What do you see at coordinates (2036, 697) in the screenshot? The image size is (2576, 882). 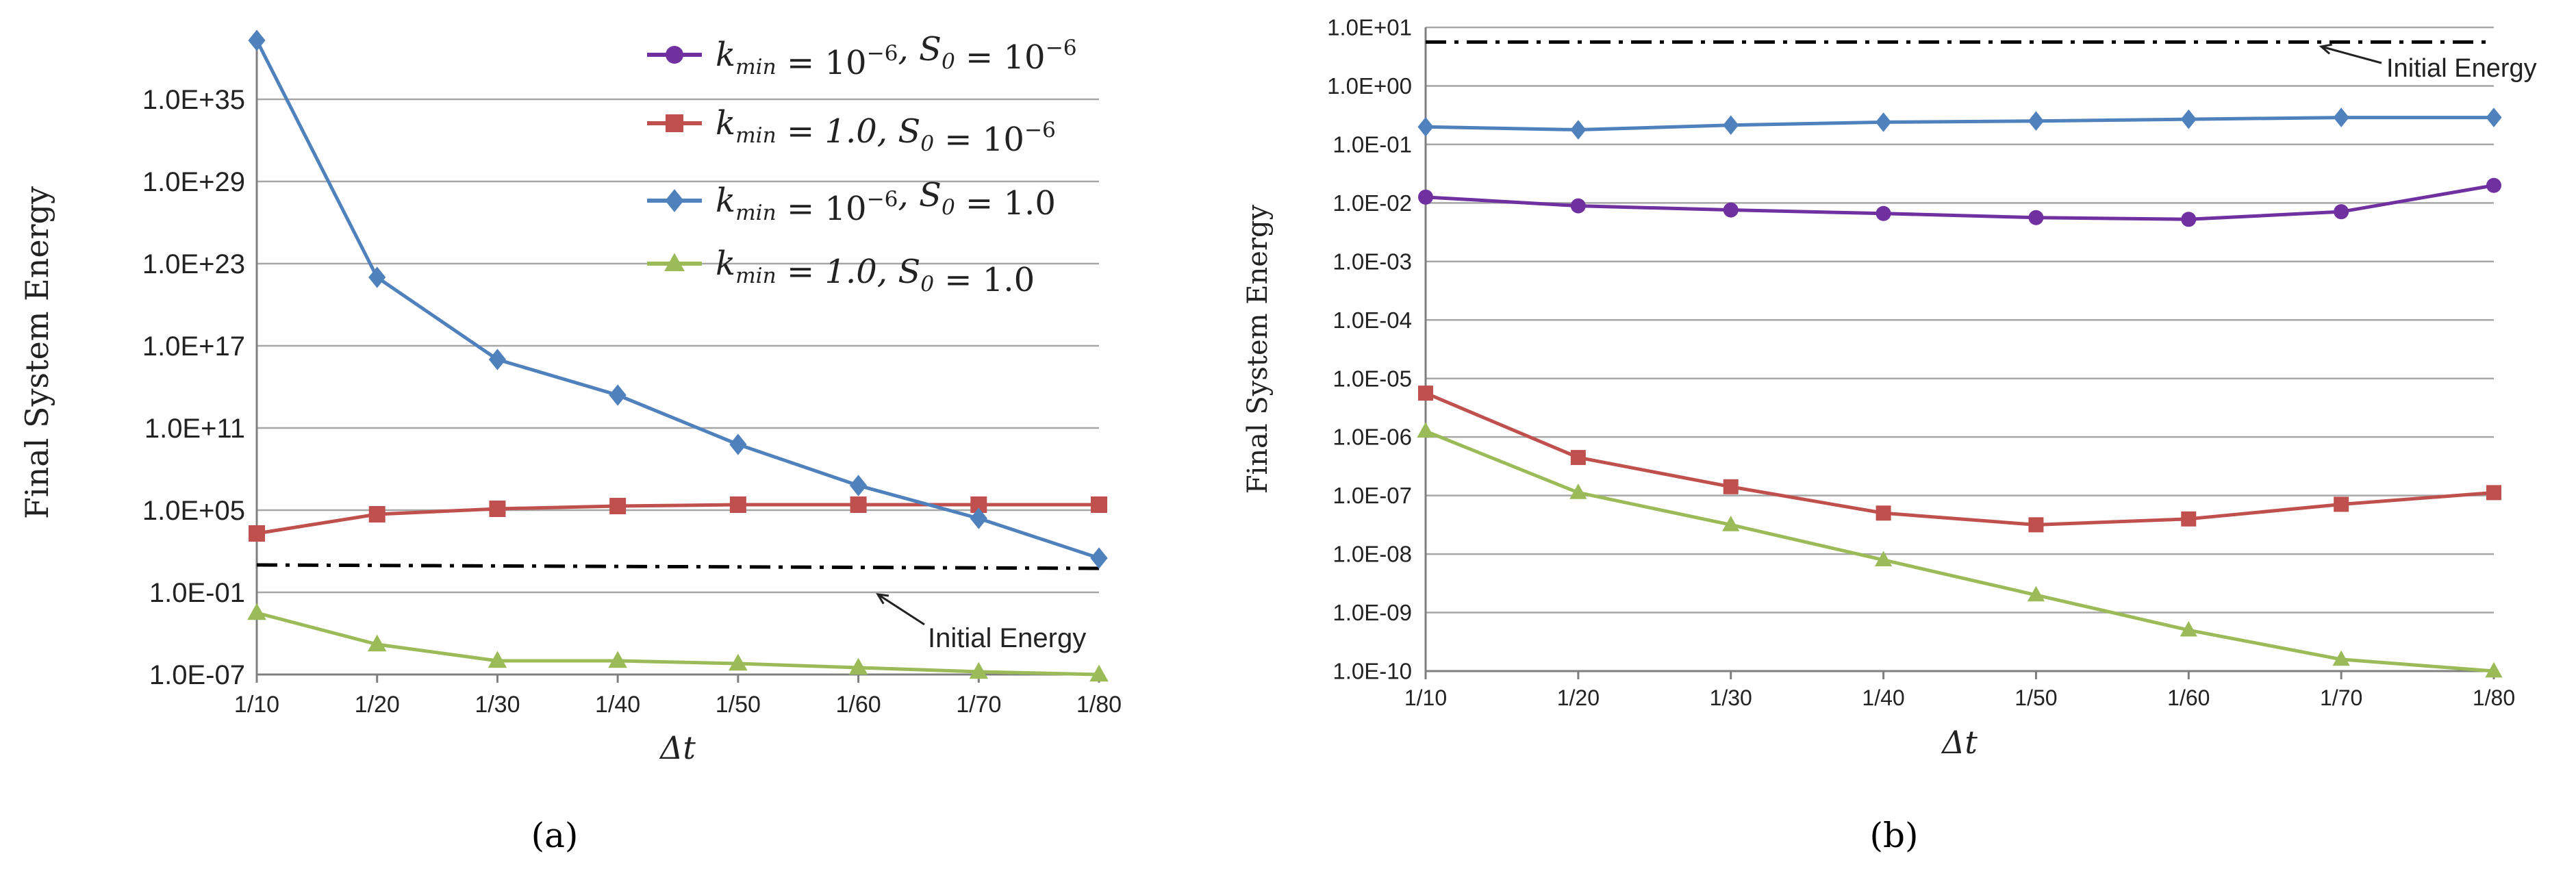 I see `panel-b-x-tick-label: 1/50` at bounding box center [2036, 697].